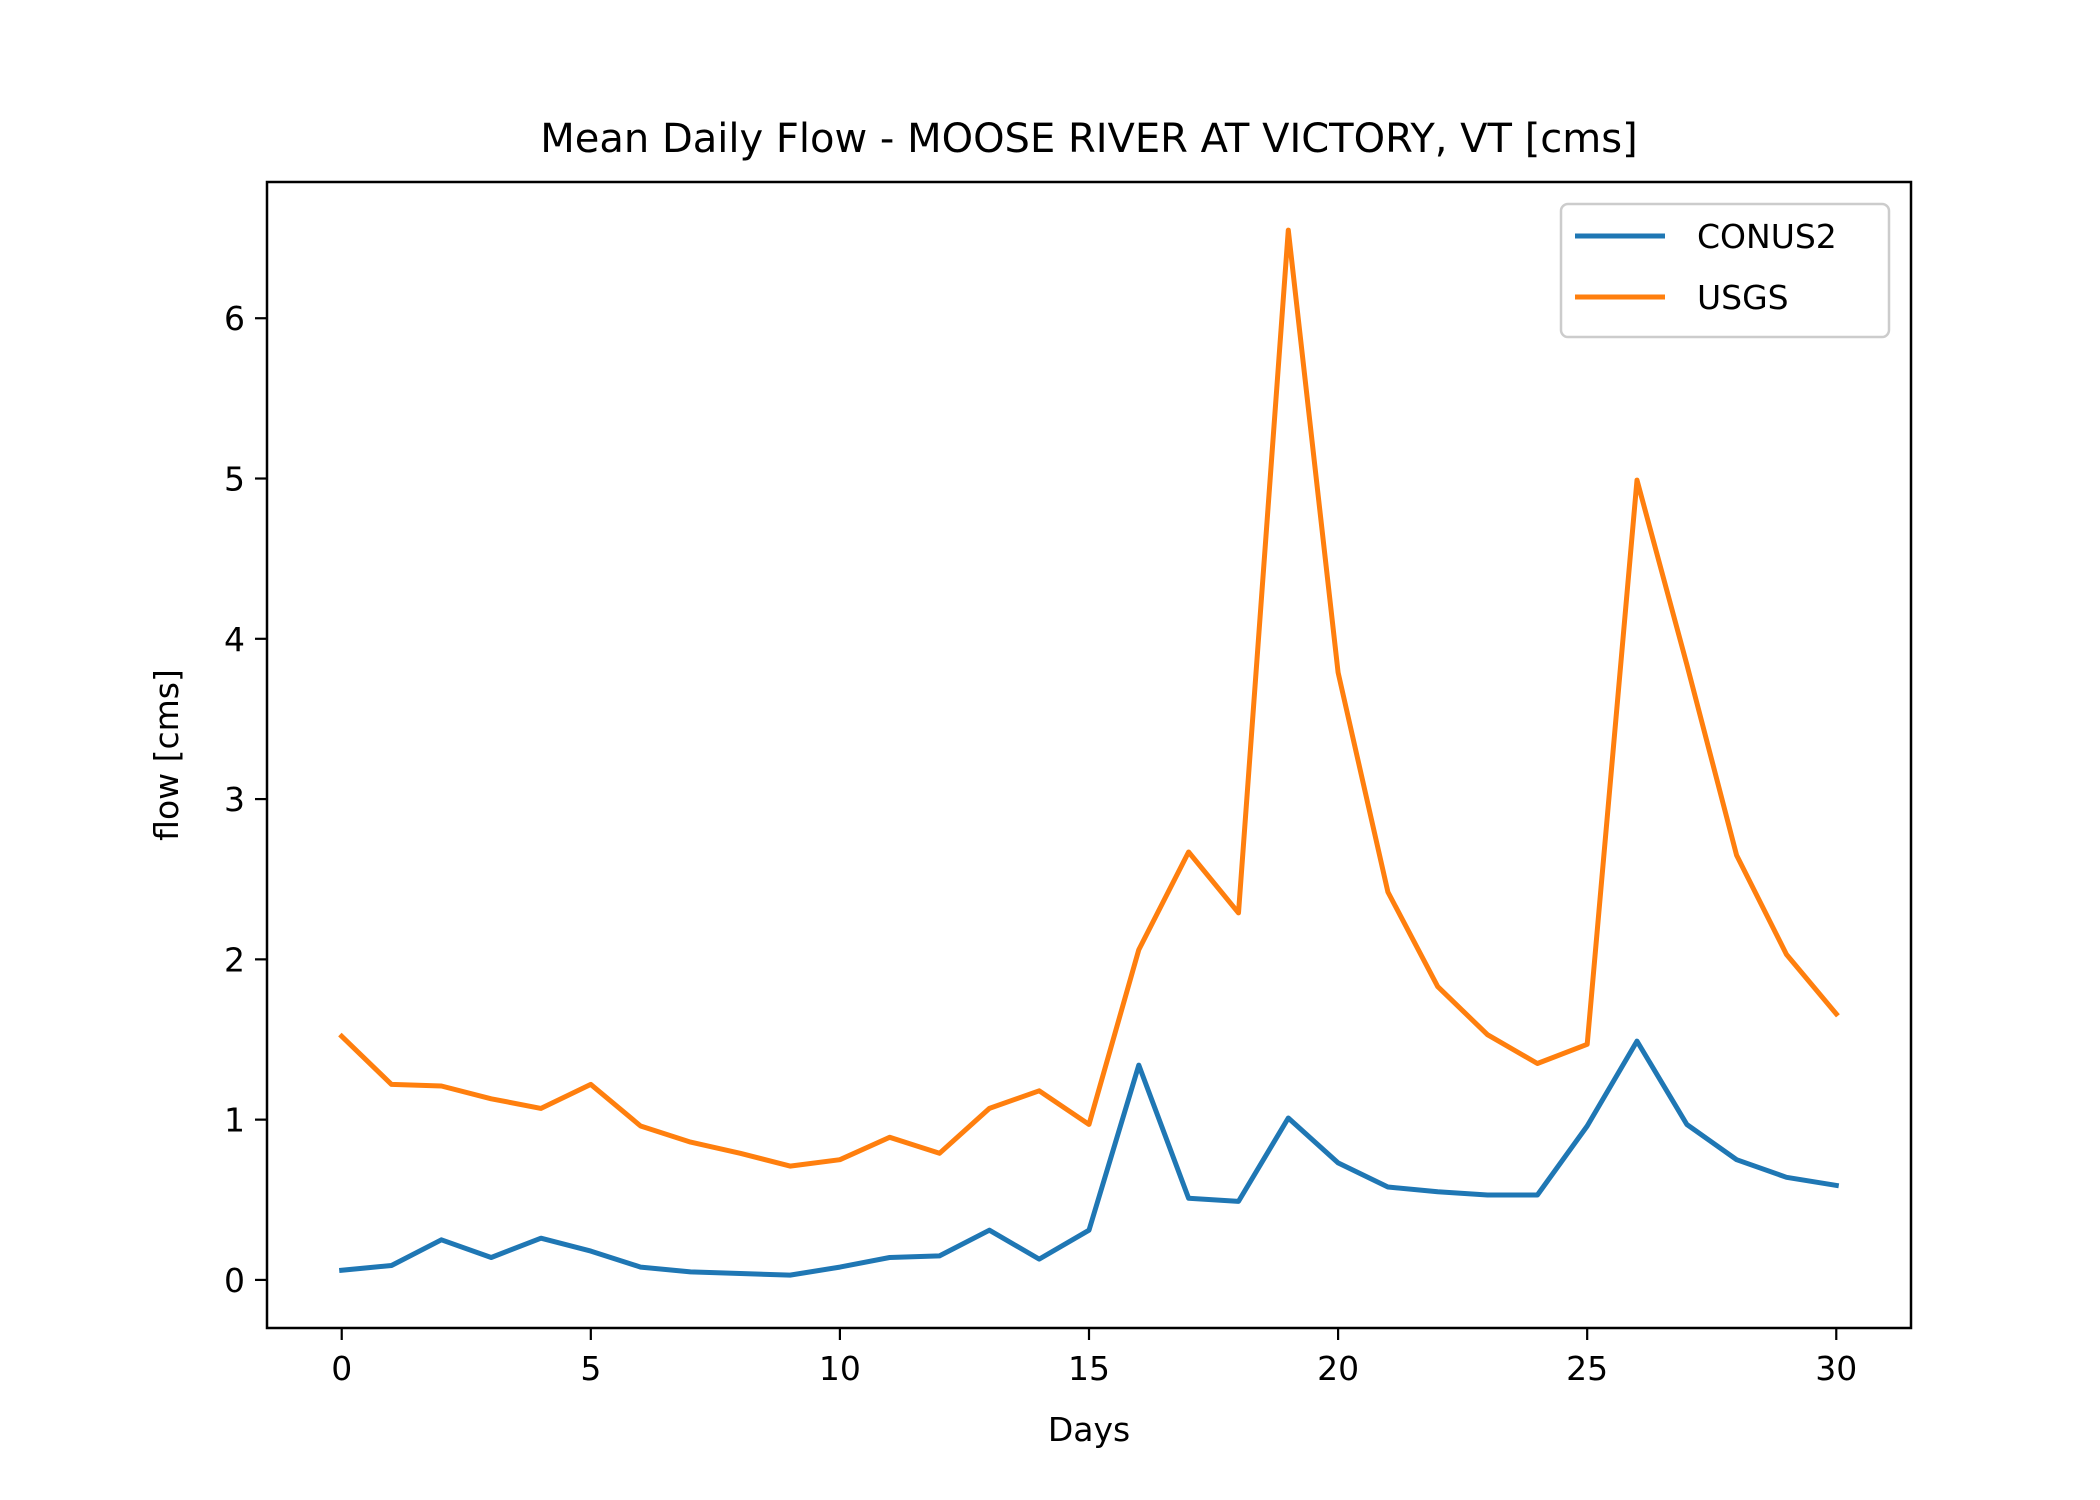 This screenshot has height=1500, width=2100. What do you see at coordinates (234, 1280) in the screenshot?
I see `y-tick-label: 0` at bounding box center [234, 1280].